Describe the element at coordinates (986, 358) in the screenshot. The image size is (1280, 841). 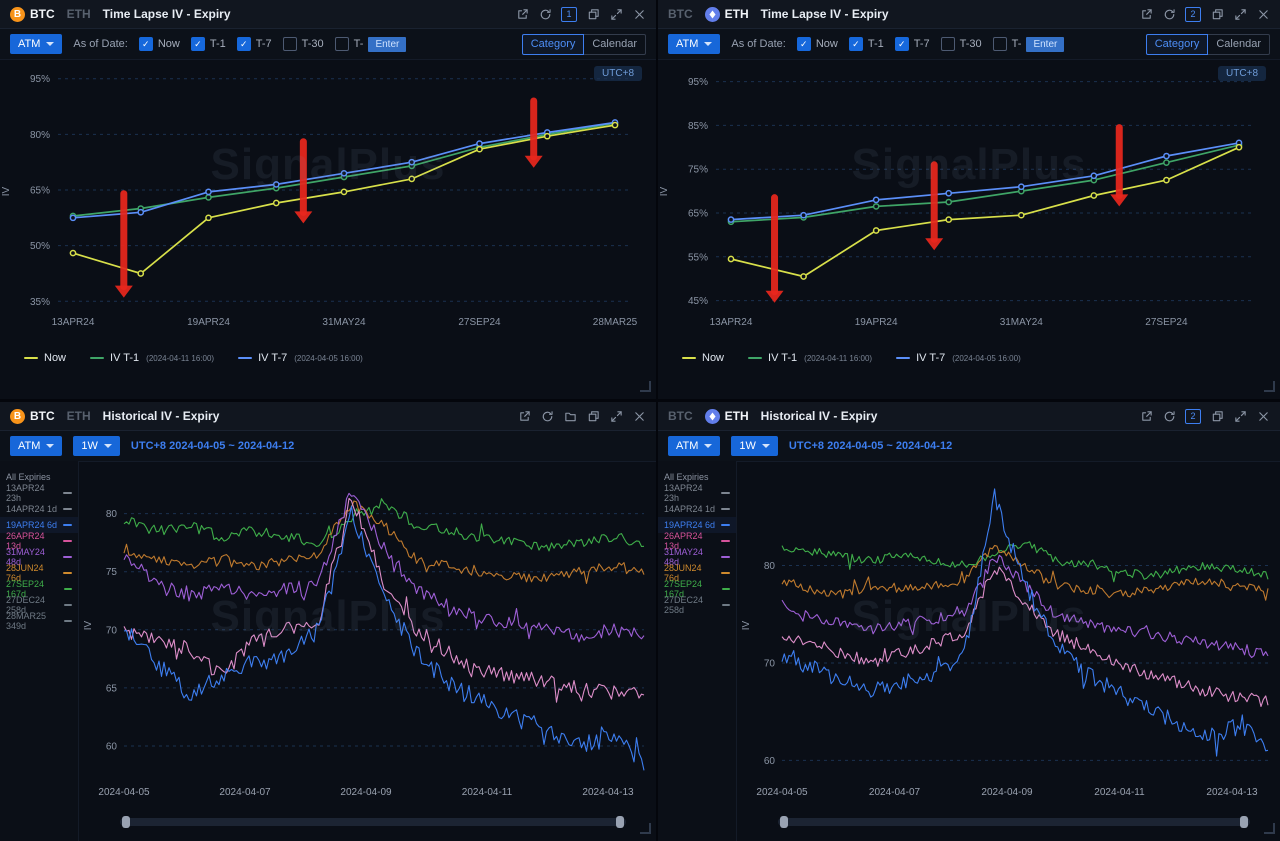
I see `legend-sublabel: (2024-04-05 16:00)` at that location.